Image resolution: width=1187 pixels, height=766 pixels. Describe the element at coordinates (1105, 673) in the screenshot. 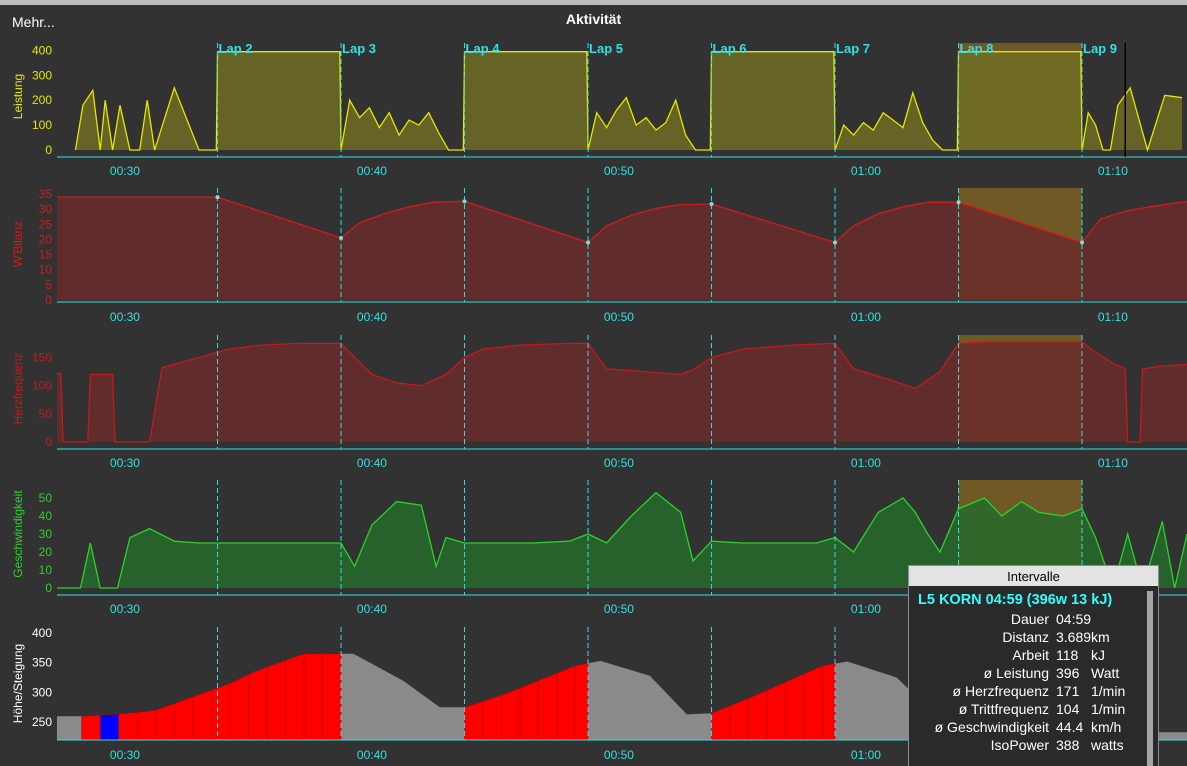

I see `tooltip-row-unit: Watt` at that location.